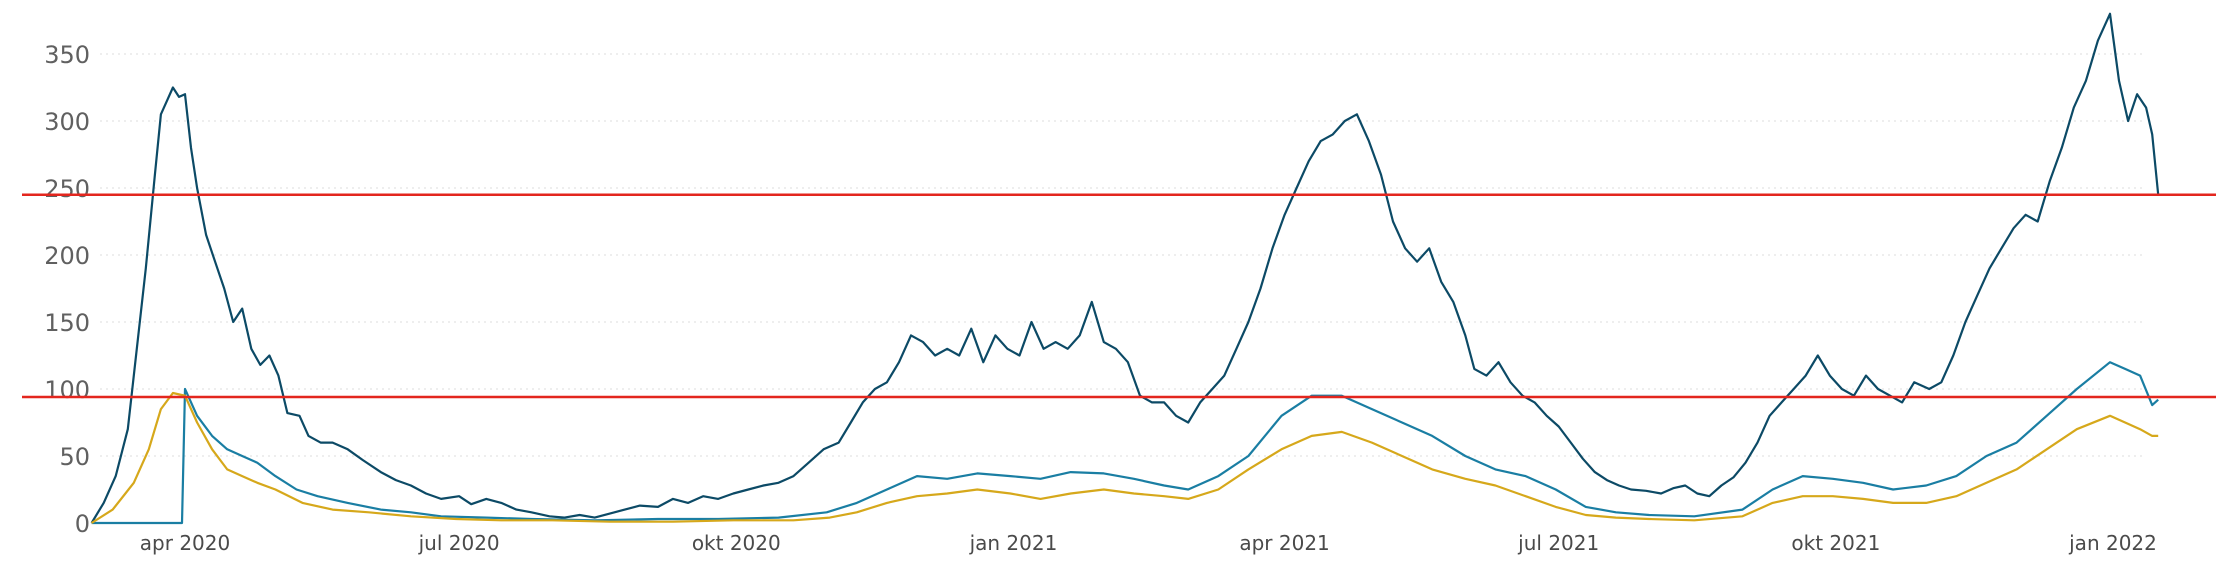 This screenshot has height=566, width=2236. I want to click on x-tick-label: jan 2022, so click(2112, 543).